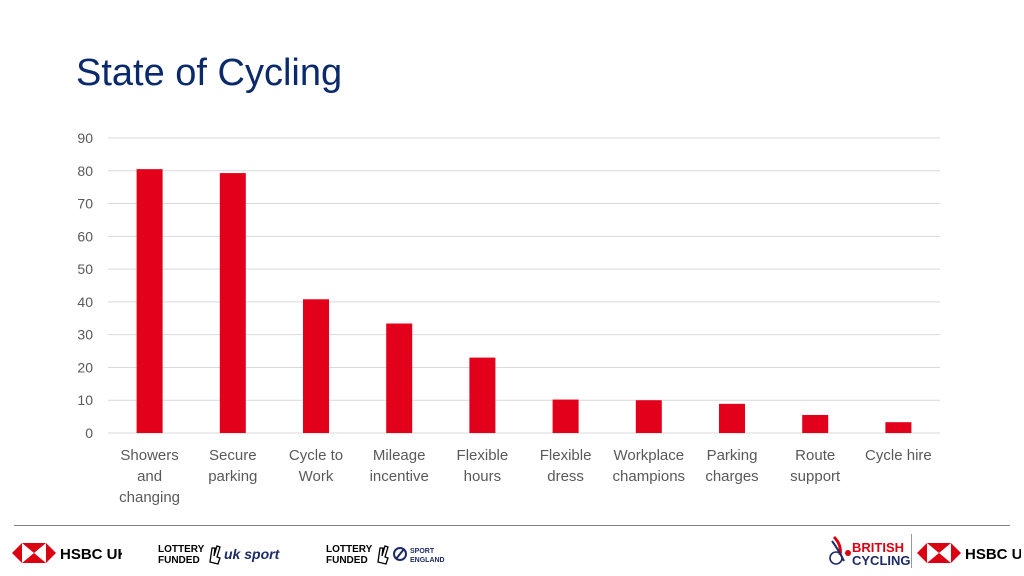  Describe the element at coordinates (347, 560) in the screenshot. I see `funded-label-2: FUNDED` at that location.